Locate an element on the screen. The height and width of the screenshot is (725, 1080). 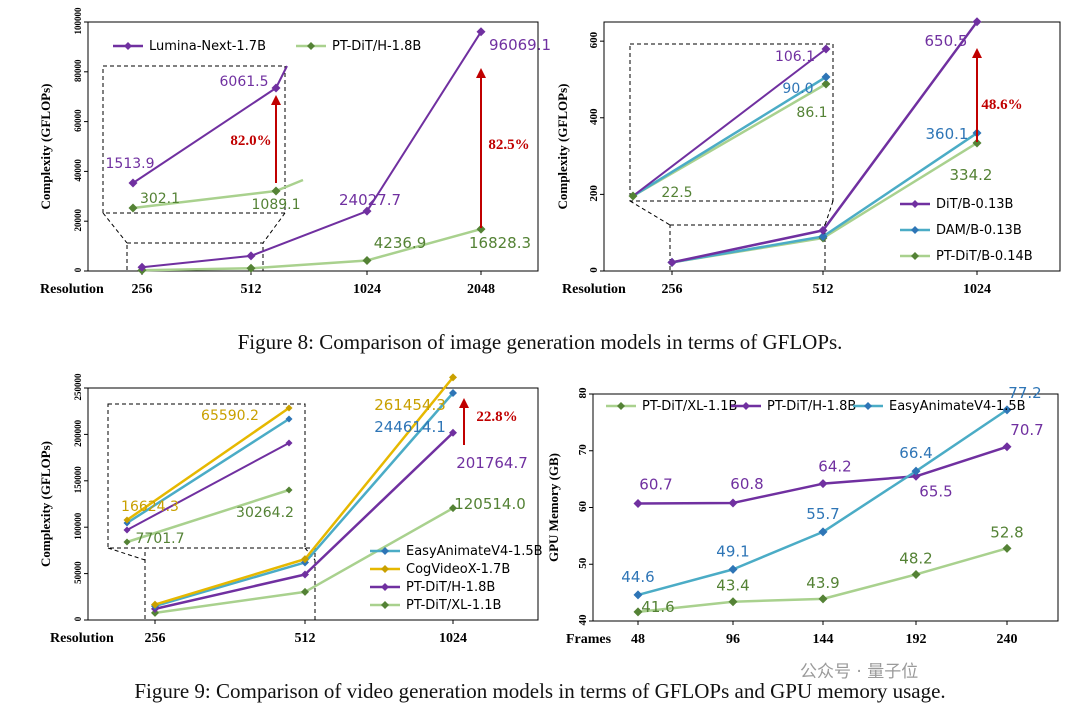
series-line-dam-b is located at coordinates (824, 198).